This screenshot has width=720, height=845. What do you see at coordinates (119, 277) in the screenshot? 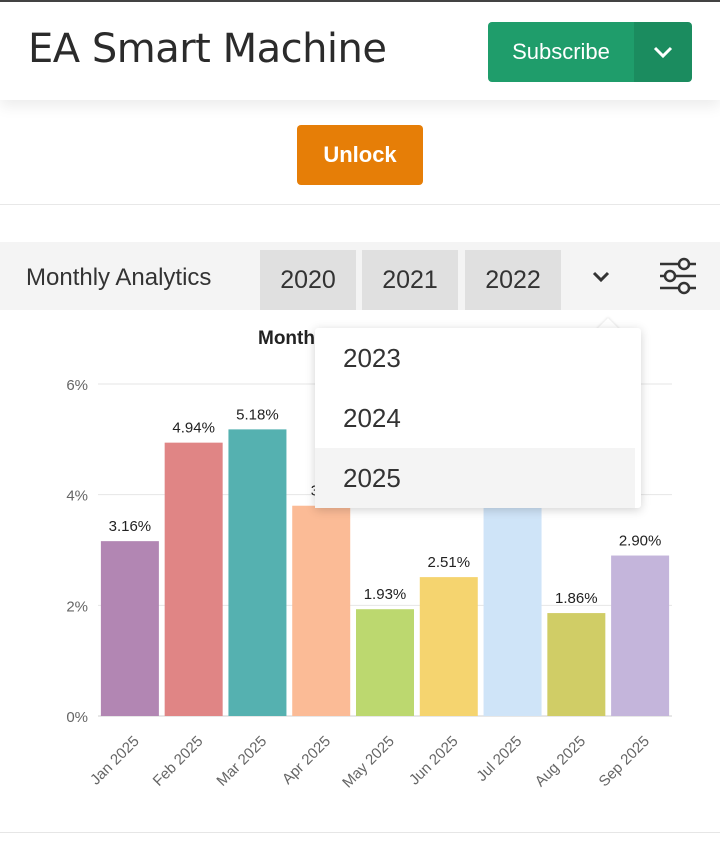
I see `section-title: Monthly Analytics` at bounding box center [119, 277].